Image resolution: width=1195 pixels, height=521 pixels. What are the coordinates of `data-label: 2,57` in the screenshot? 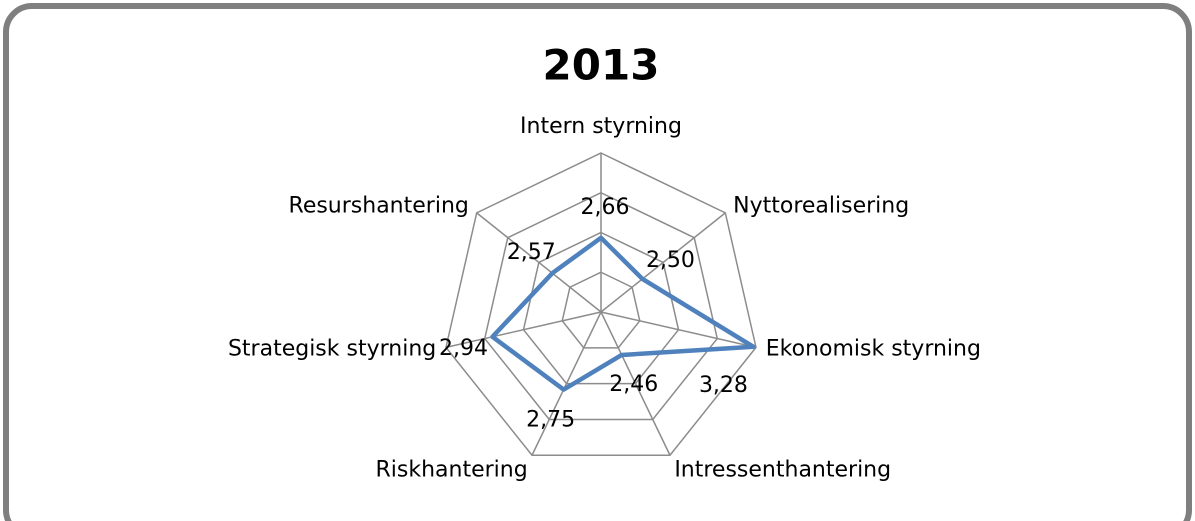 It's located at (531, 252).